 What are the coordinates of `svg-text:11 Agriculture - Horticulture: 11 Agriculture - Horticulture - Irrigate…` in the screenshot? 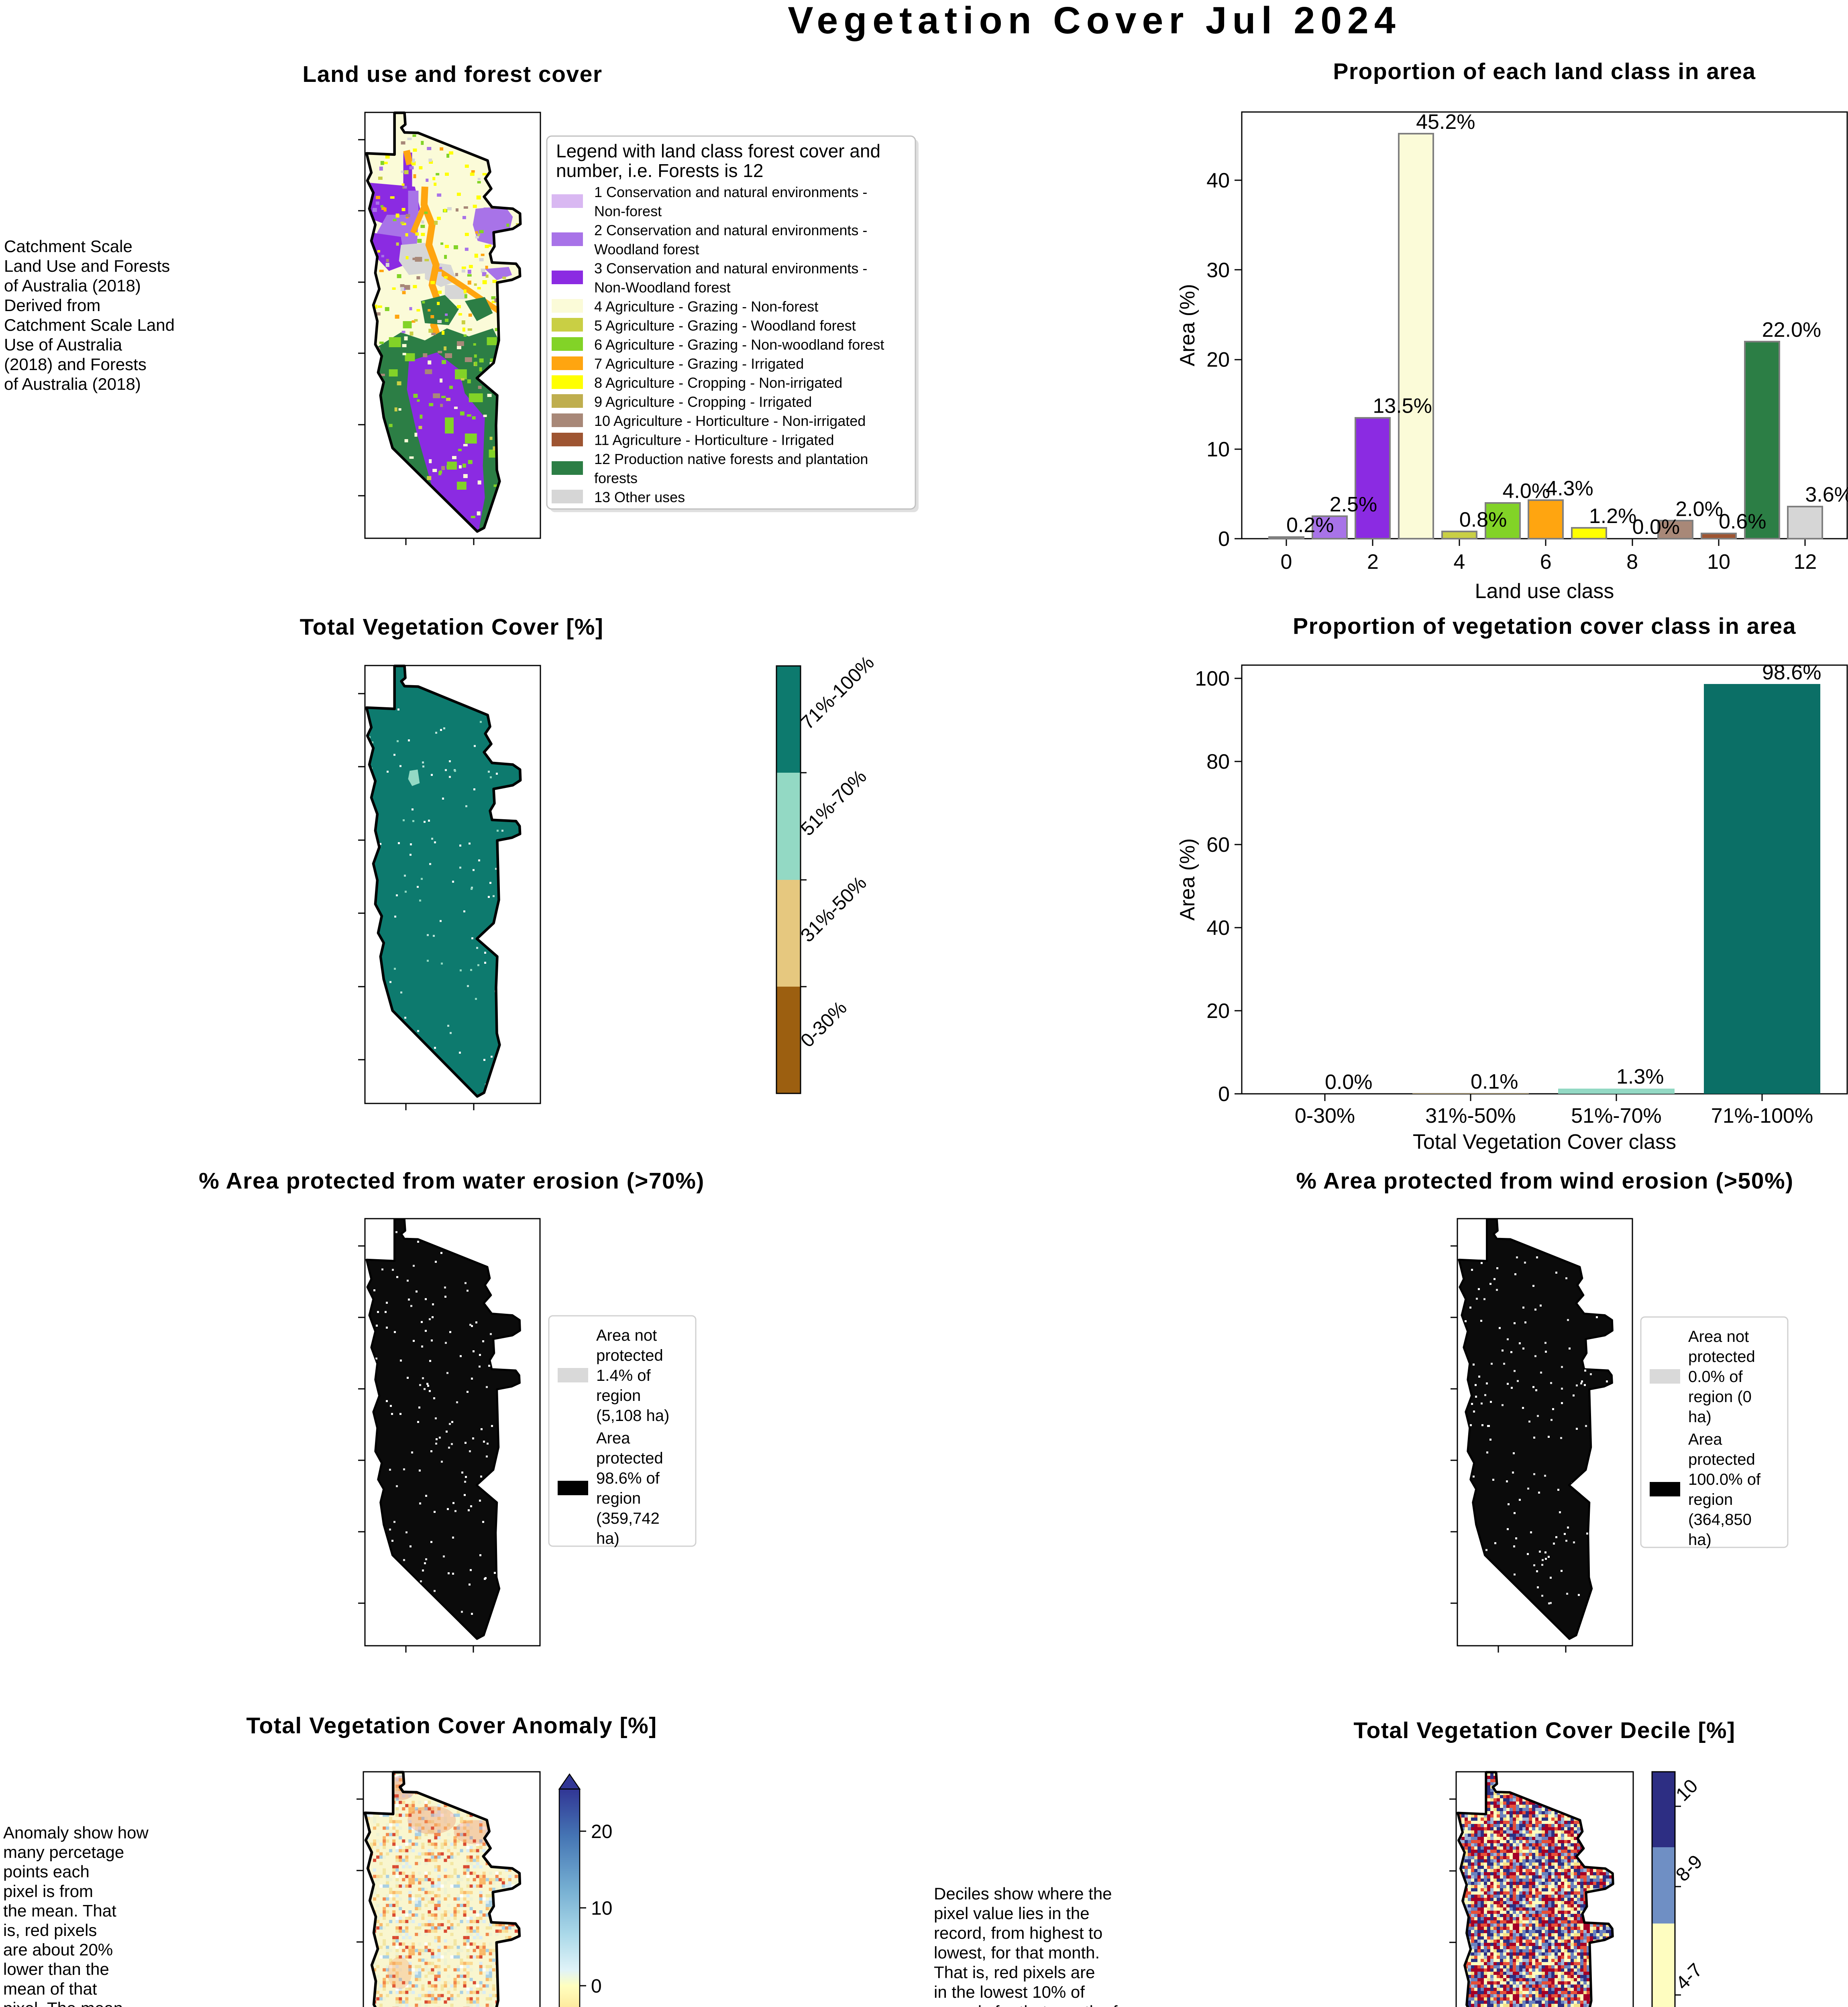 It's located at (714, 440).